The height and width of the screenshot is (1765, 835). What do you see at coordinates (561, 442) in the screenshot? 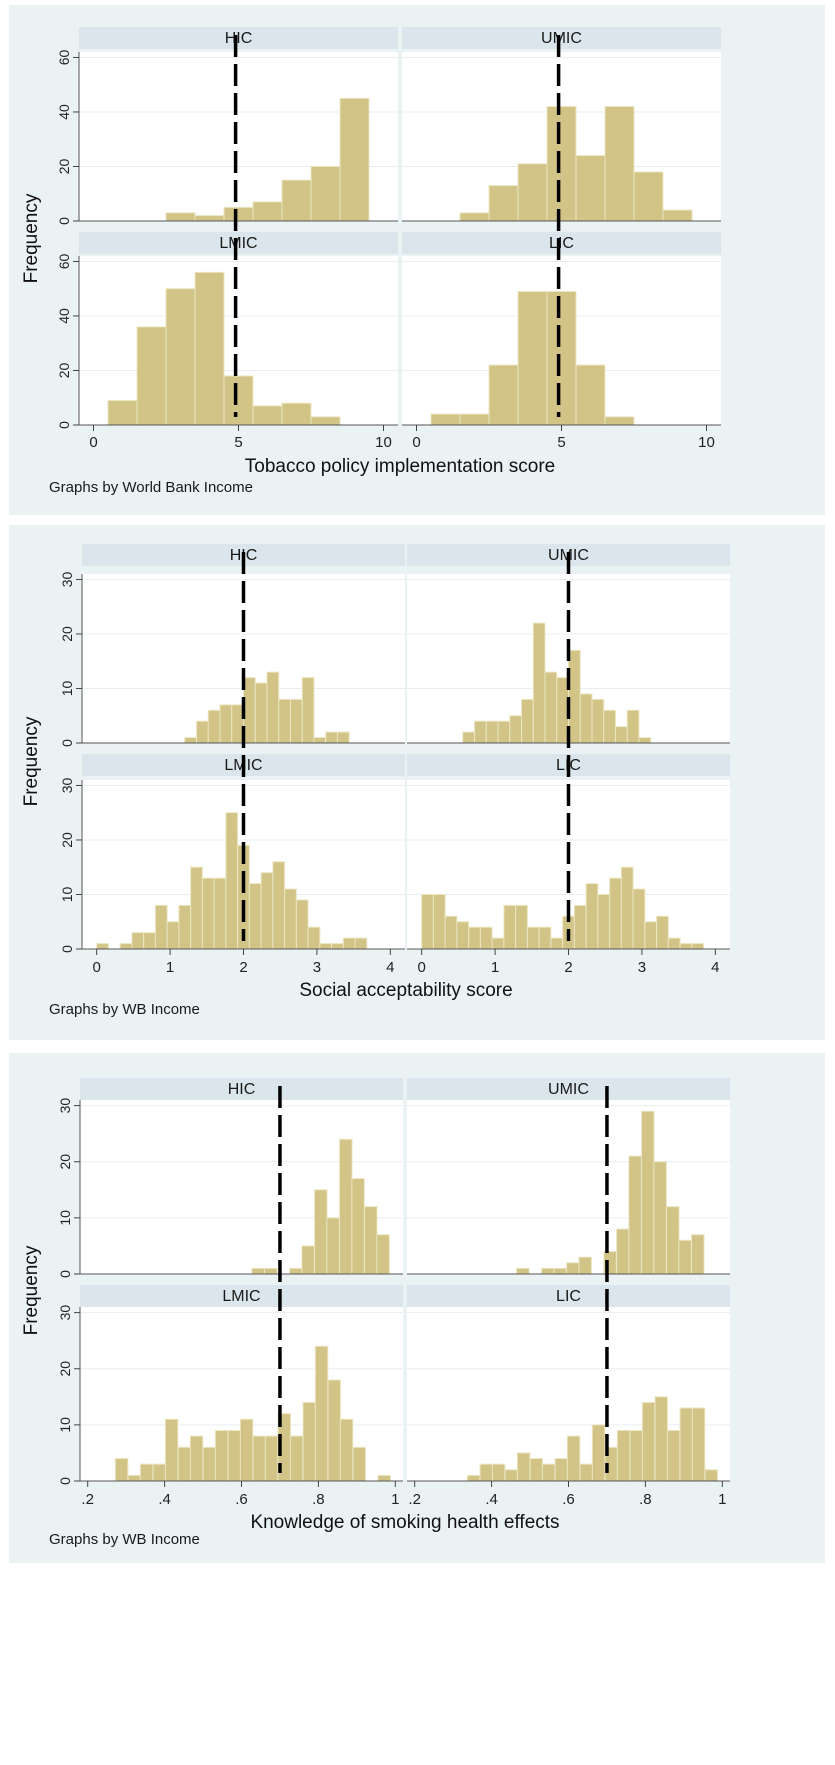
I see `x-tick-label: 5` at bounding box center [561, 442].